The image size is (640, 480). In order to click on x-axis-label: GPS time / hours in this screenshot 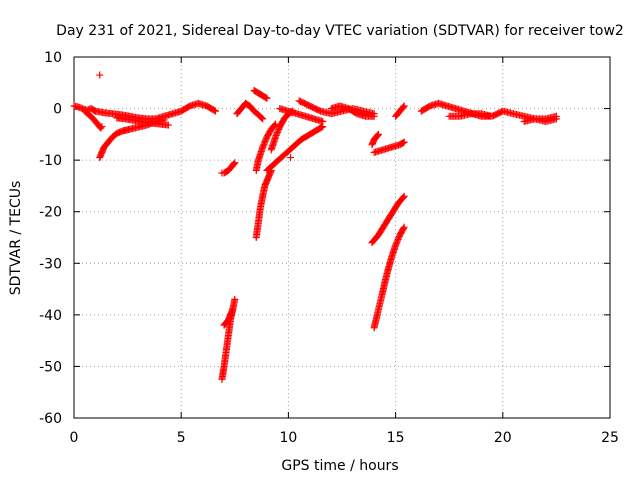, I will do `click(339, 466)`.